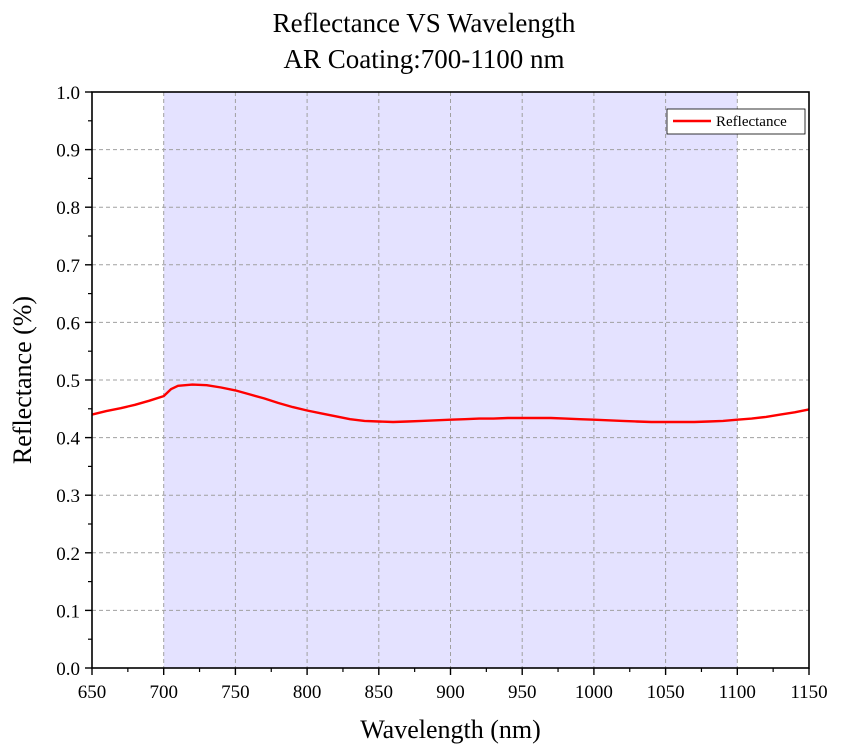  What do you see at coordinates (450, 692) in the screenshot?
I see `x-tick-label: 900` at bounding box center [450, 692].